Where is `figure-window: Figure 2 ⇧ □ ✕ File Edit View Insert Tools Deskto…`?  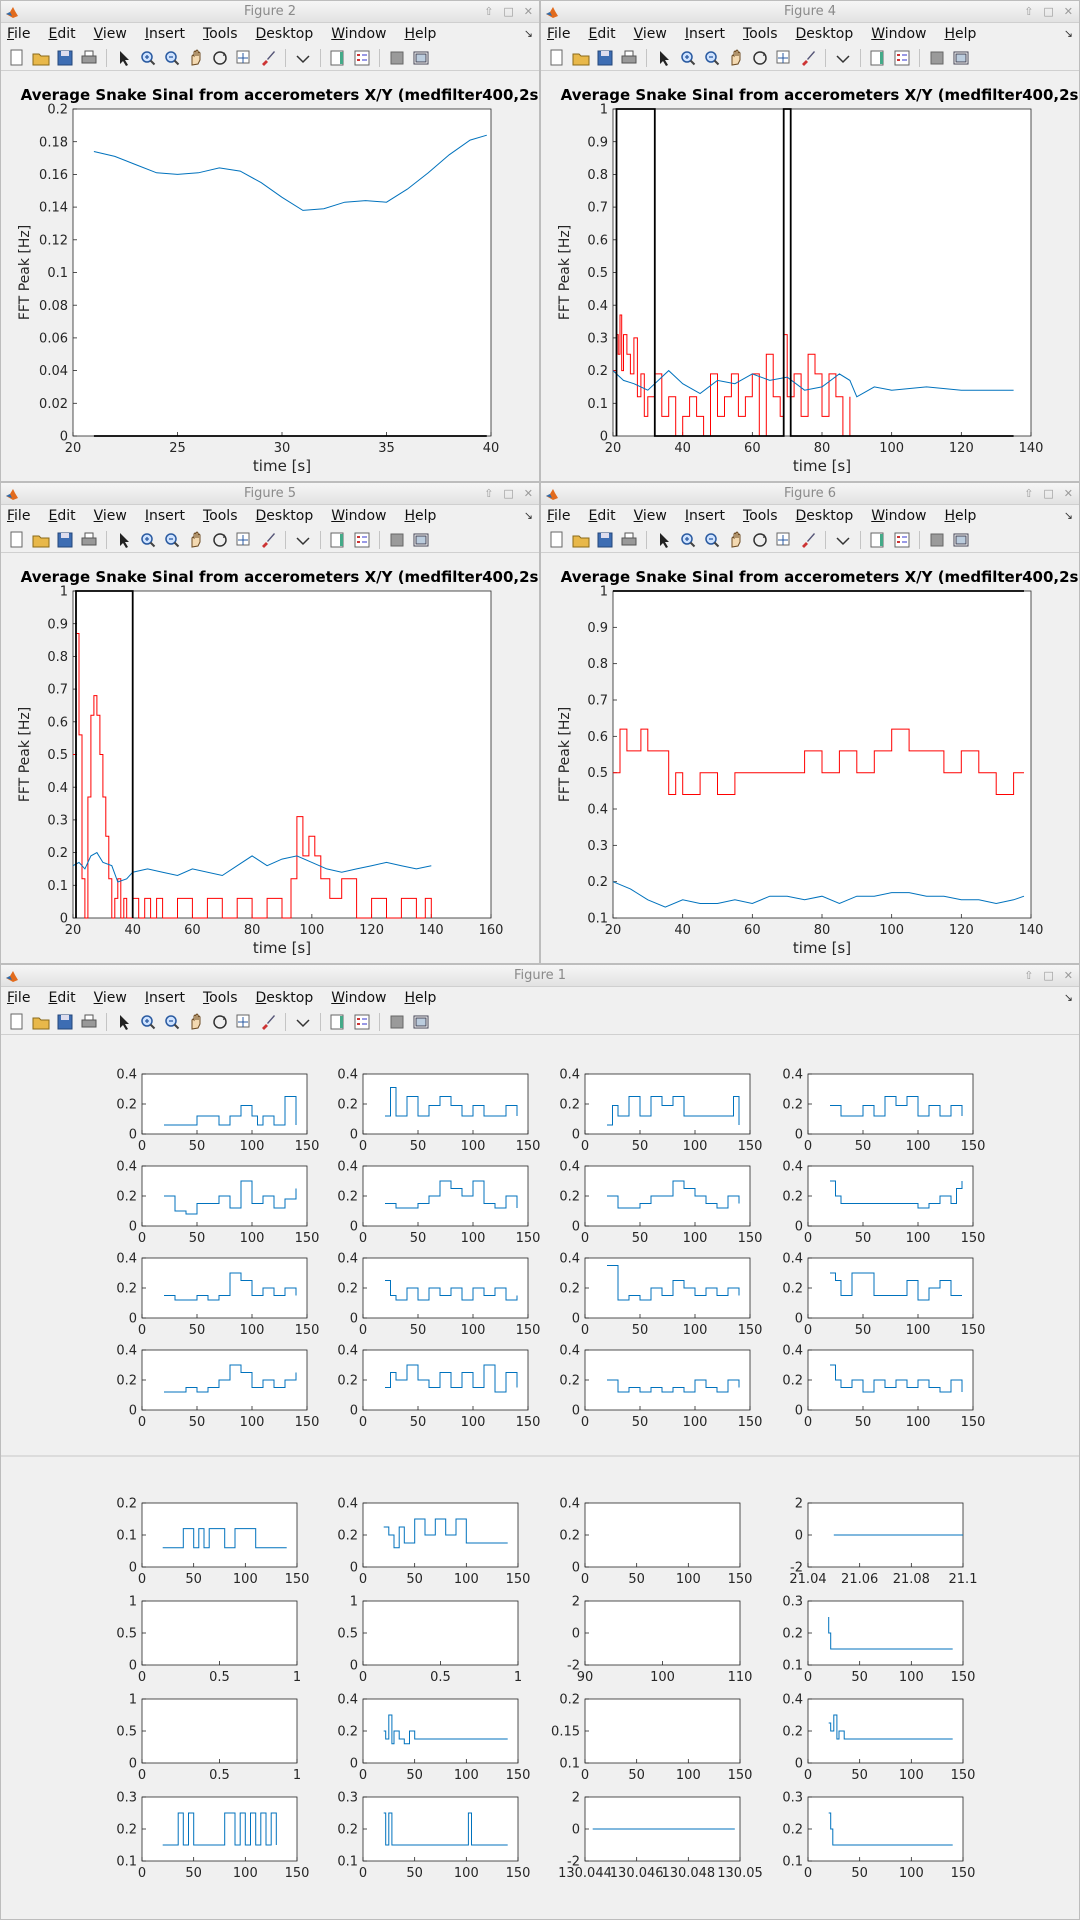 figure-window: Figure 2 ⇧ □ ✕ File Edit View Insert Tools Deskto… is located at coordinates (270, 241).